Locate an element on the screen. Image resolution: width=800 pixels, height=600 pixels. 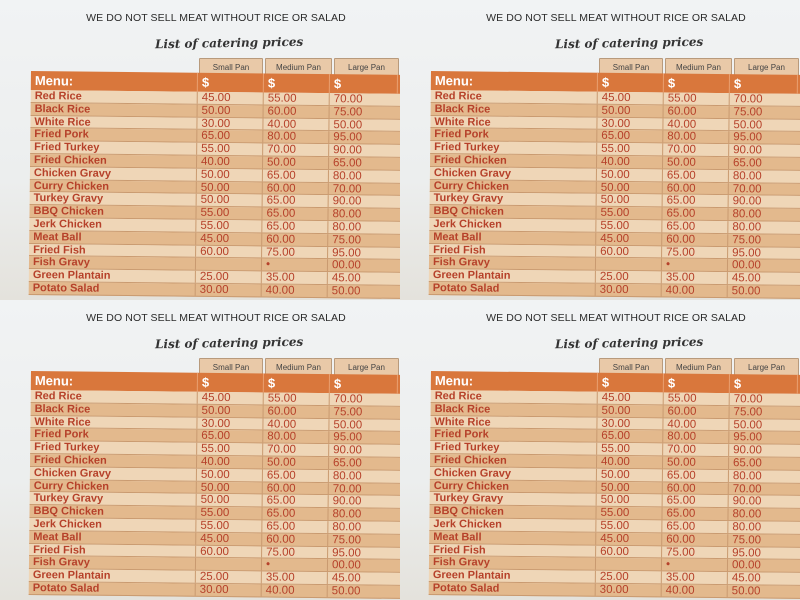
item-name: Fried Pork is located at coordinates (114, 435).